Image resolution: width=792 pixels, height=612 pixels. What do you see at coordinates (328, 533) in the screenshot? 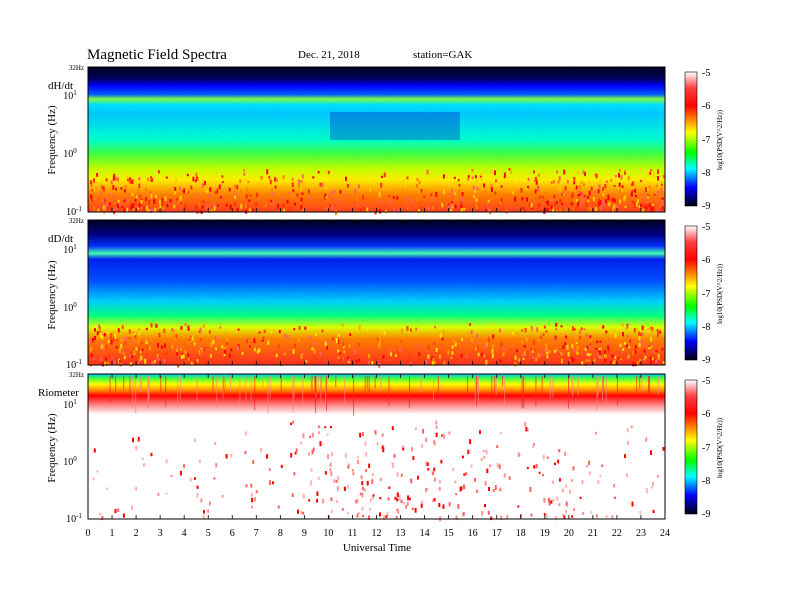
I see `x-tick-label: 10` at bounding box center [328, 533].